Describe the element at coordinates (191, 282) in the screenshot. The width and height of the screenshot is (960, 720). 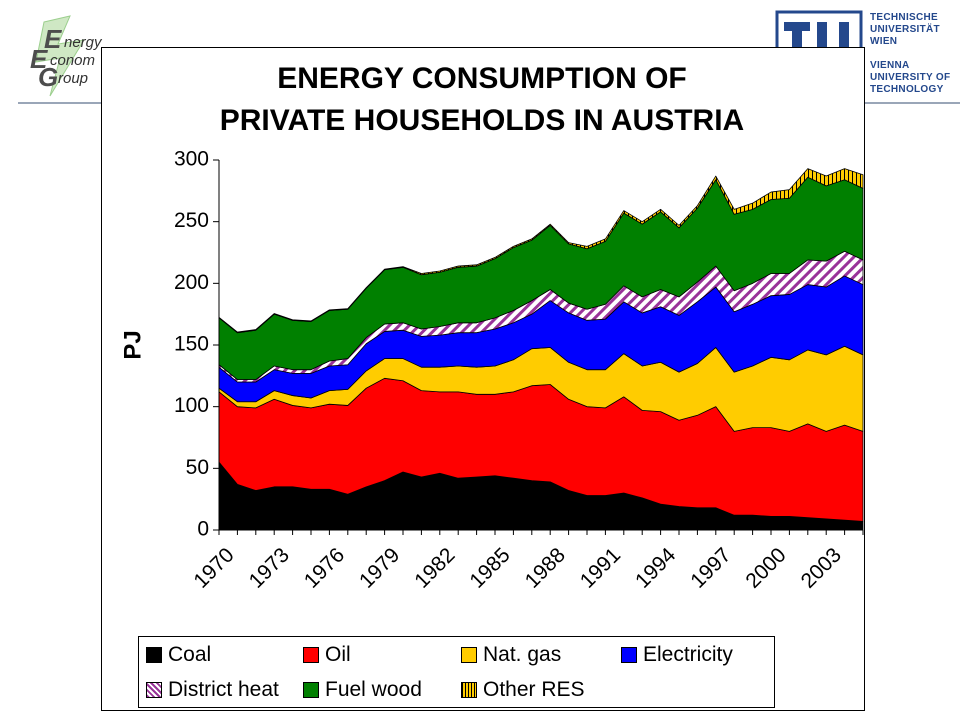
I see `y-tick-label: 200` at that location.